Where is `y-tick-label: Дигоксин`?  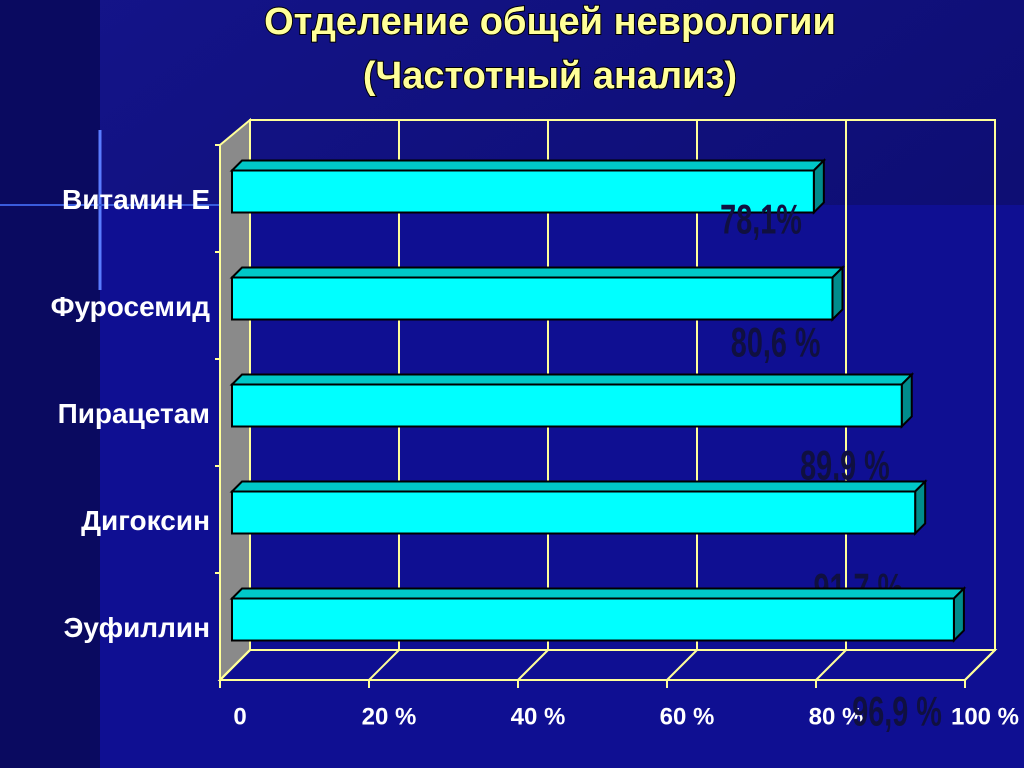 y-tick-label: Дигоксин is located at coordinates (145, 520).